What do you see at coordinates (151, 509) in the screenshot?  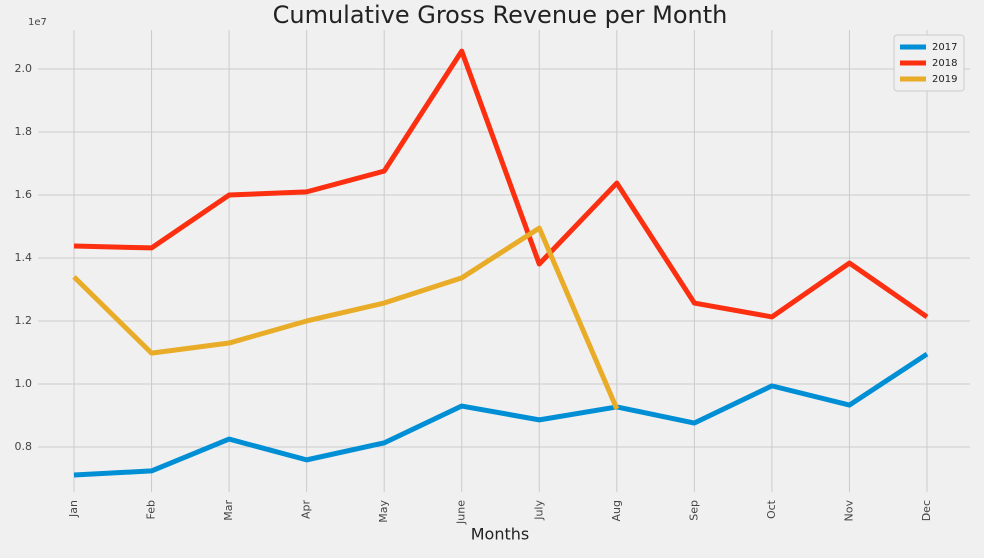 I see `x-tick-label: Feb` at bounding box center [151, 509].